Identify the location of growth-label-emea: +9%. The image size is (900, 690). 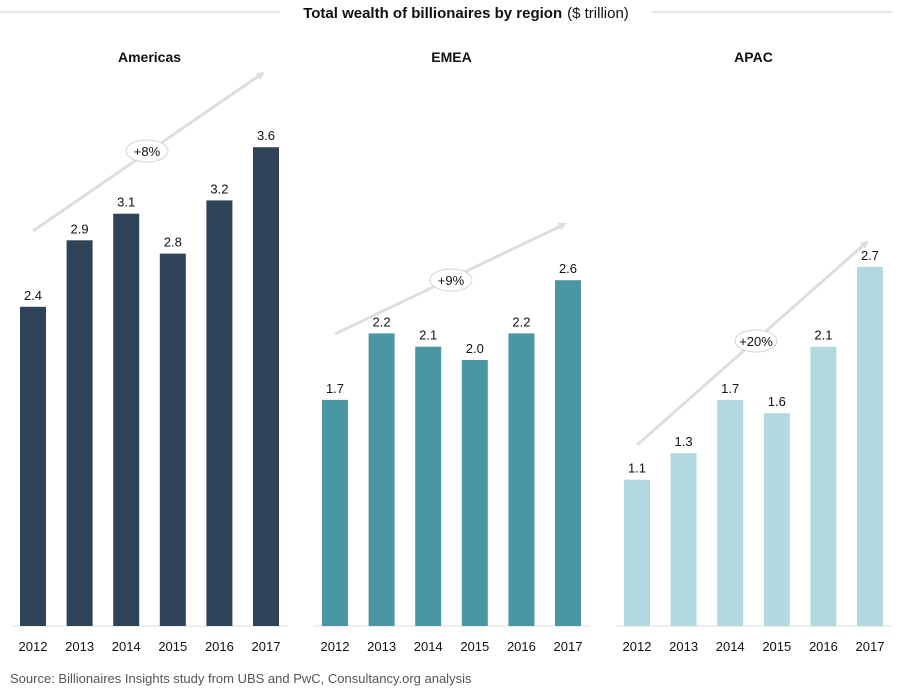
(451, 280).